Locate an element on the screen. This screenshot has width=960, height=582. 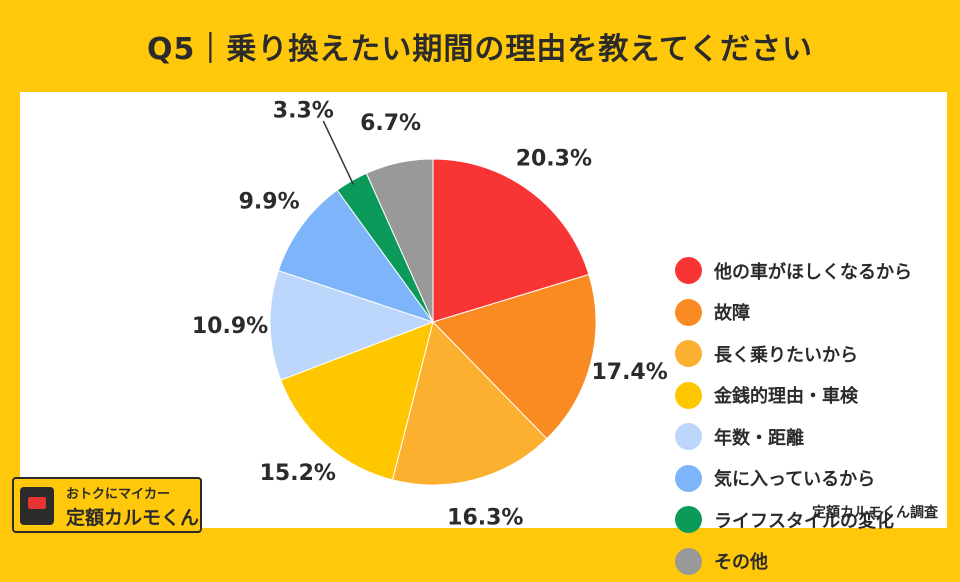
legend-label-6: 気に入っているから is located at coordinates (794, 478).